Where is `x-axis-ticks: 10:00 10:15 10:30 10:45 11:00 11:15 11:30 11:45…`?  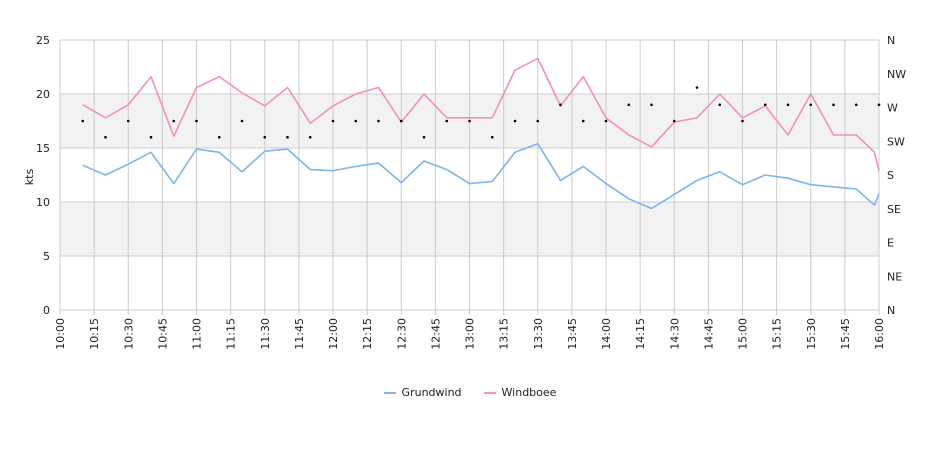 x-axis-ticks: 10:00 10:15 10:30 10:45 11:00 11:15 11:30 11:45… is located at coordinates (470, 334).